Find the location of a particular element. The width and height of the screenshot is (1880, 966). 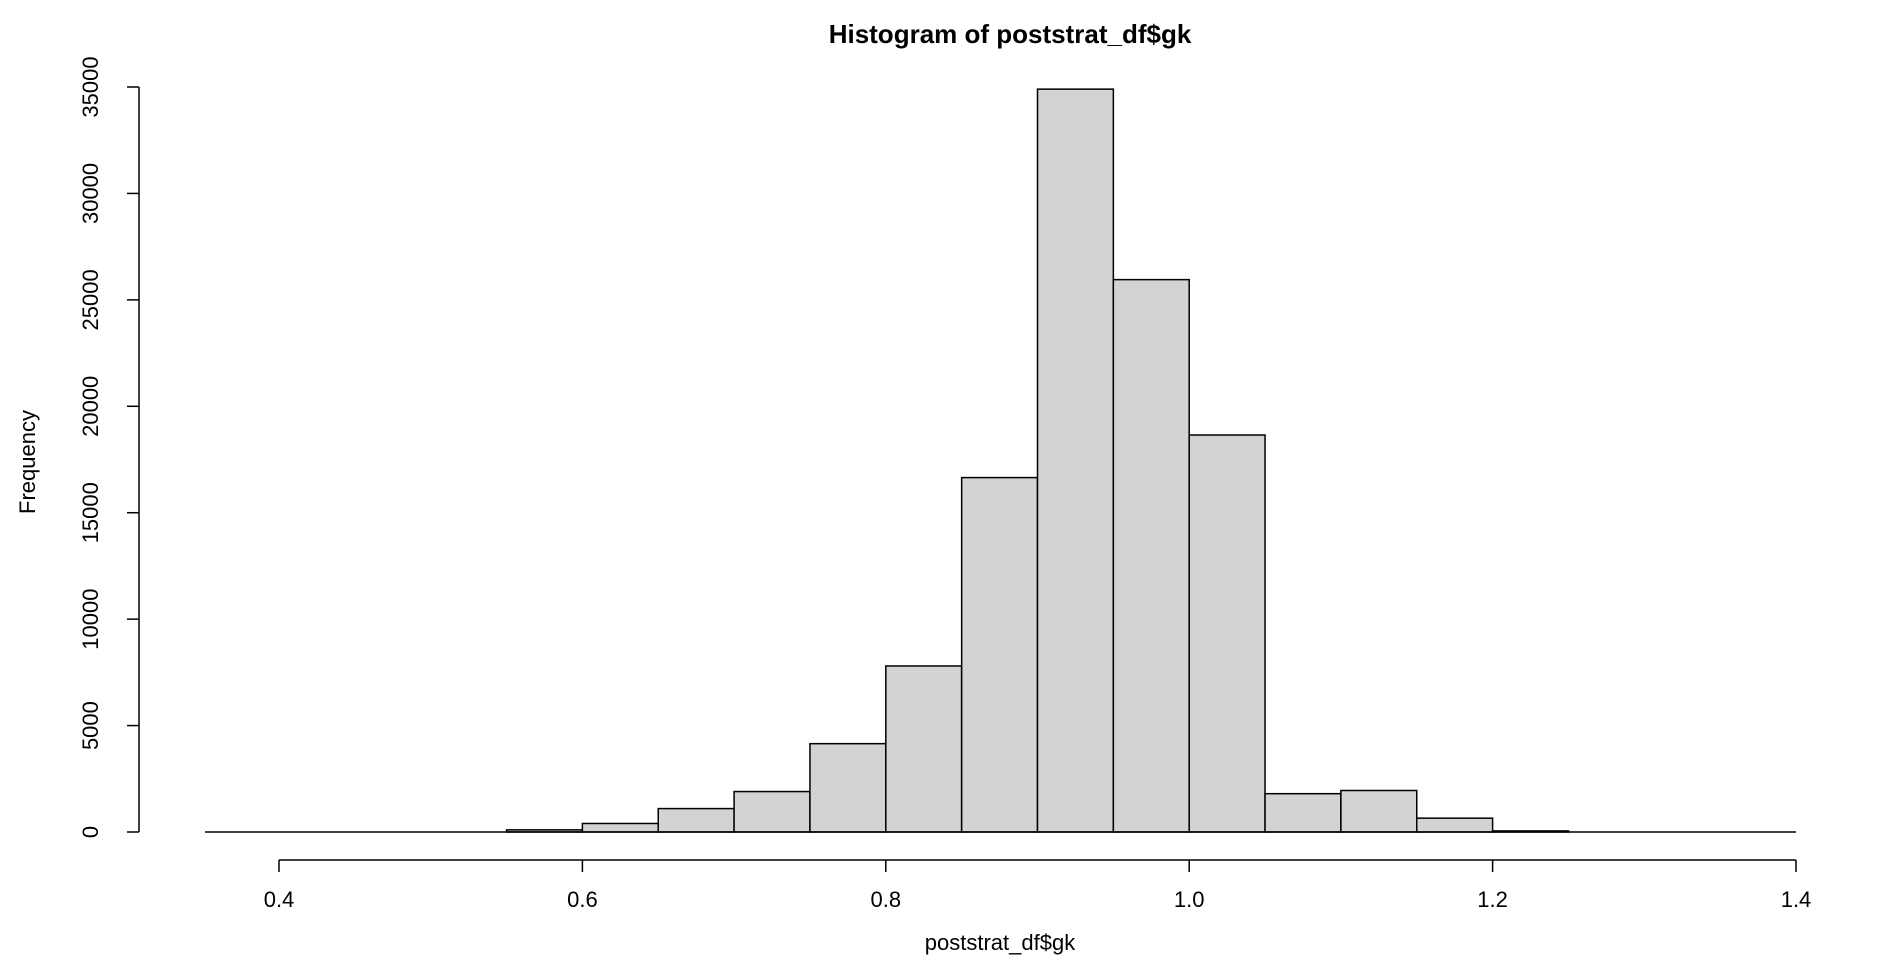

x-axis-label: poststrat_df$gk is located at coordinates (1000, 942).